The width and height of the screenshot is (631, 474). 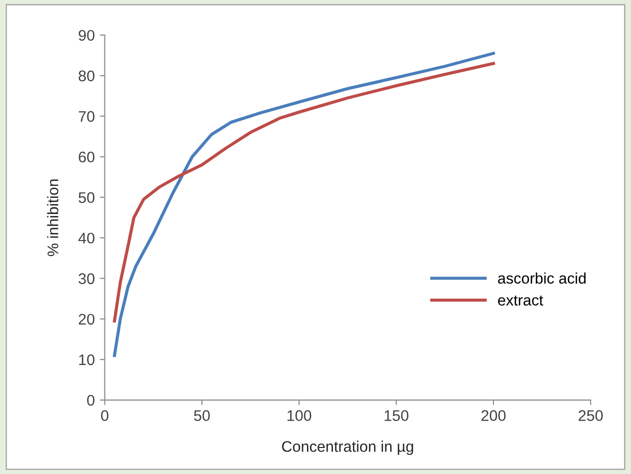 What do you see at coordinates (52, 217) in the screenshot?
I see `y-axis-title: % inhibition` at bounding box center [52, 217].